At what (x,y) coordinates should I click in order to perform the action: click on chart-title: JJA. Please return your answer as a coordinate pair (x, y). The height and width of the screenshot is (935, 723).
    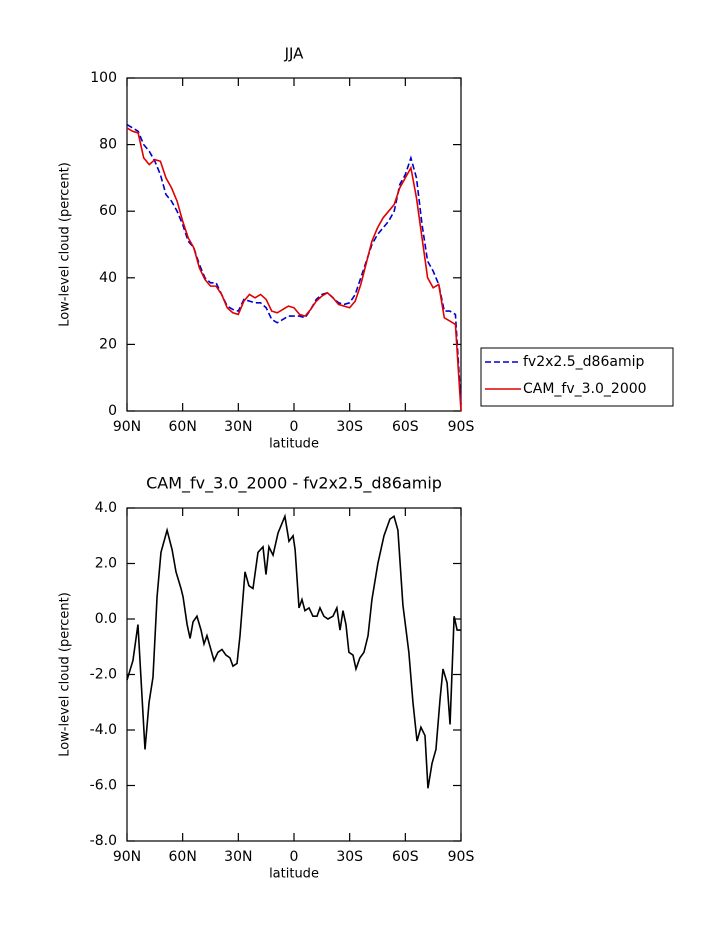
    Looking at the image, I should click on (294, 54).